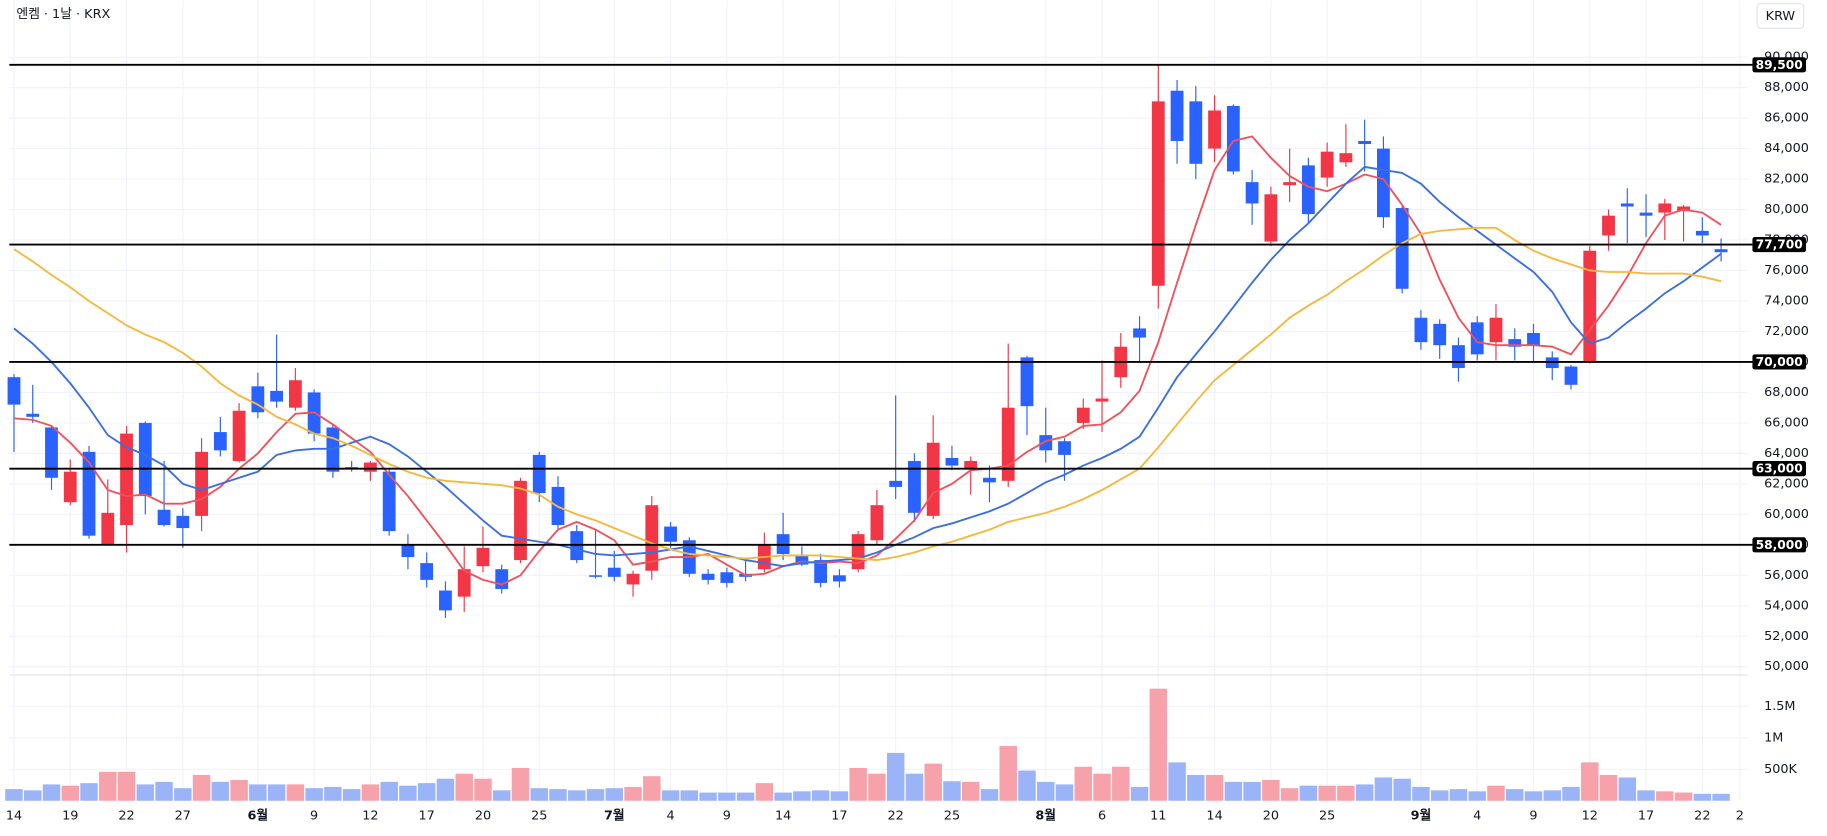 This screenshot has width=1827, height=836. I want to click on y-tick-label: 74,000, so click(1786, 300).